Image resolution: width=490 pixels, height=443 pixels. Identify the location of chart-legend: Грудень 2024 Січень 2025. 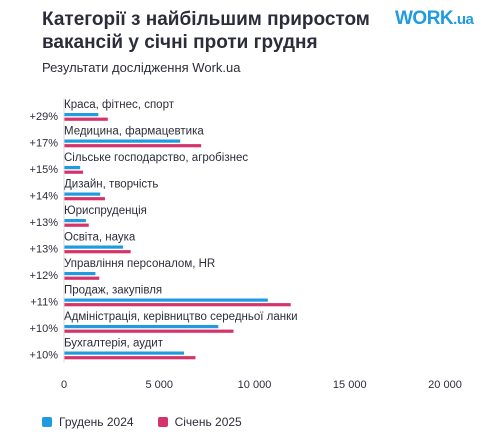
(142, 422).